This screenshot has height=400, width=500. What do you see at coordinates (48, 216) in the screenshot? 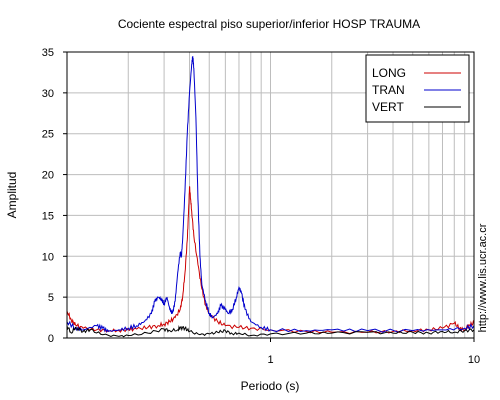
I see `y-tick-label: 15` at bounding box center [48, 216].